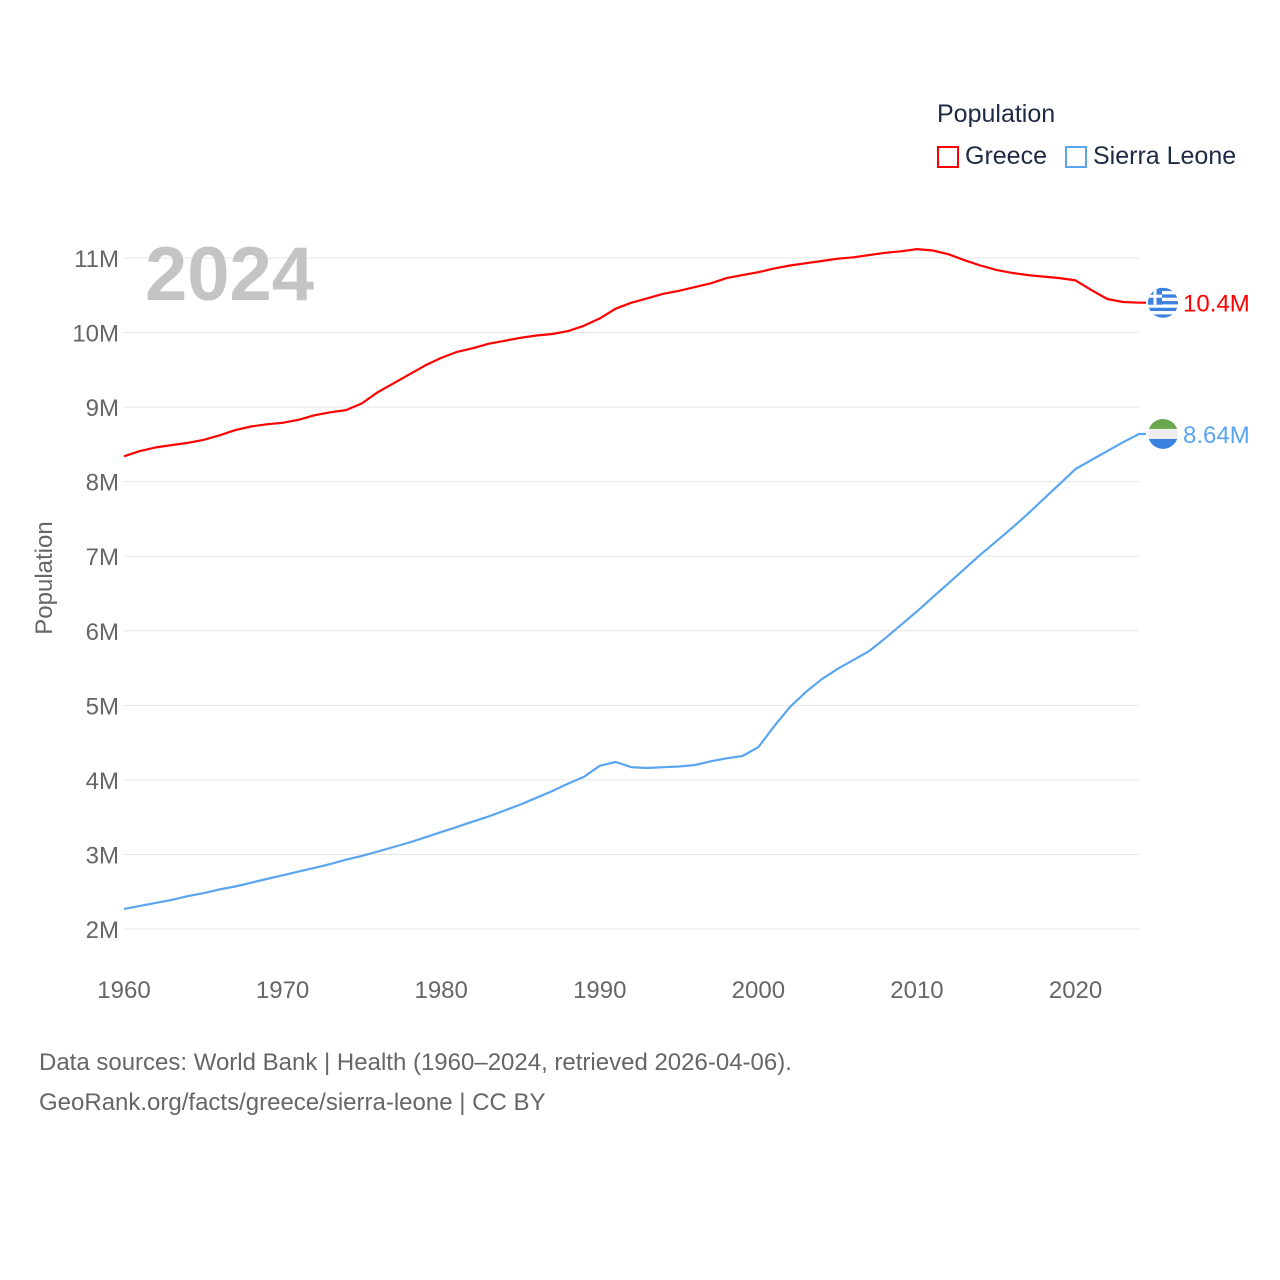 The width and height of the screenshot is (1280, 1280). I want to click on y-tick-label: 2M, so click(102, 930).